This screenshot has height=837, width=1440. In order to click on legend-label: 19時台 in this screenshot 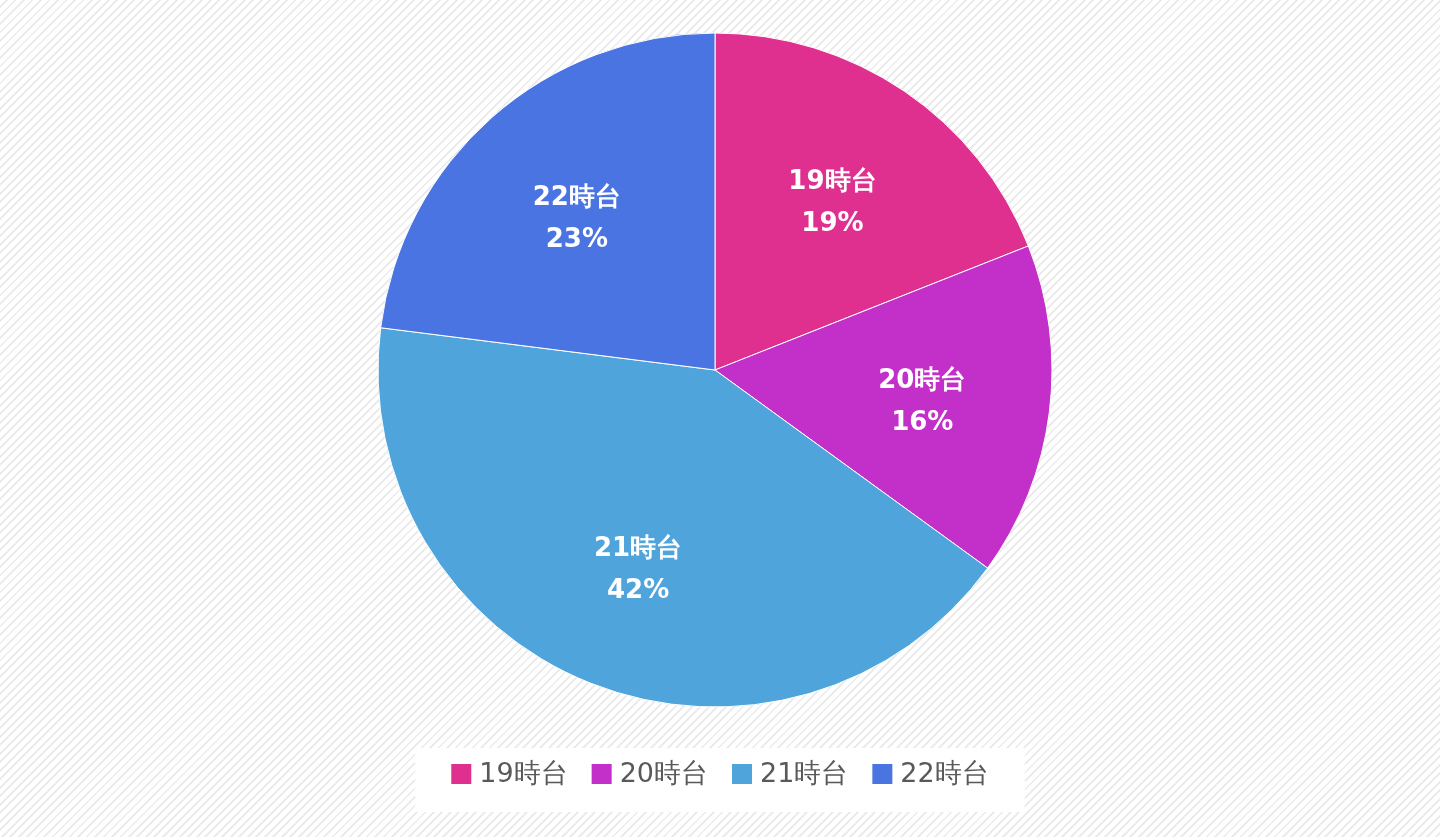, I will do `click(523, 772)`.